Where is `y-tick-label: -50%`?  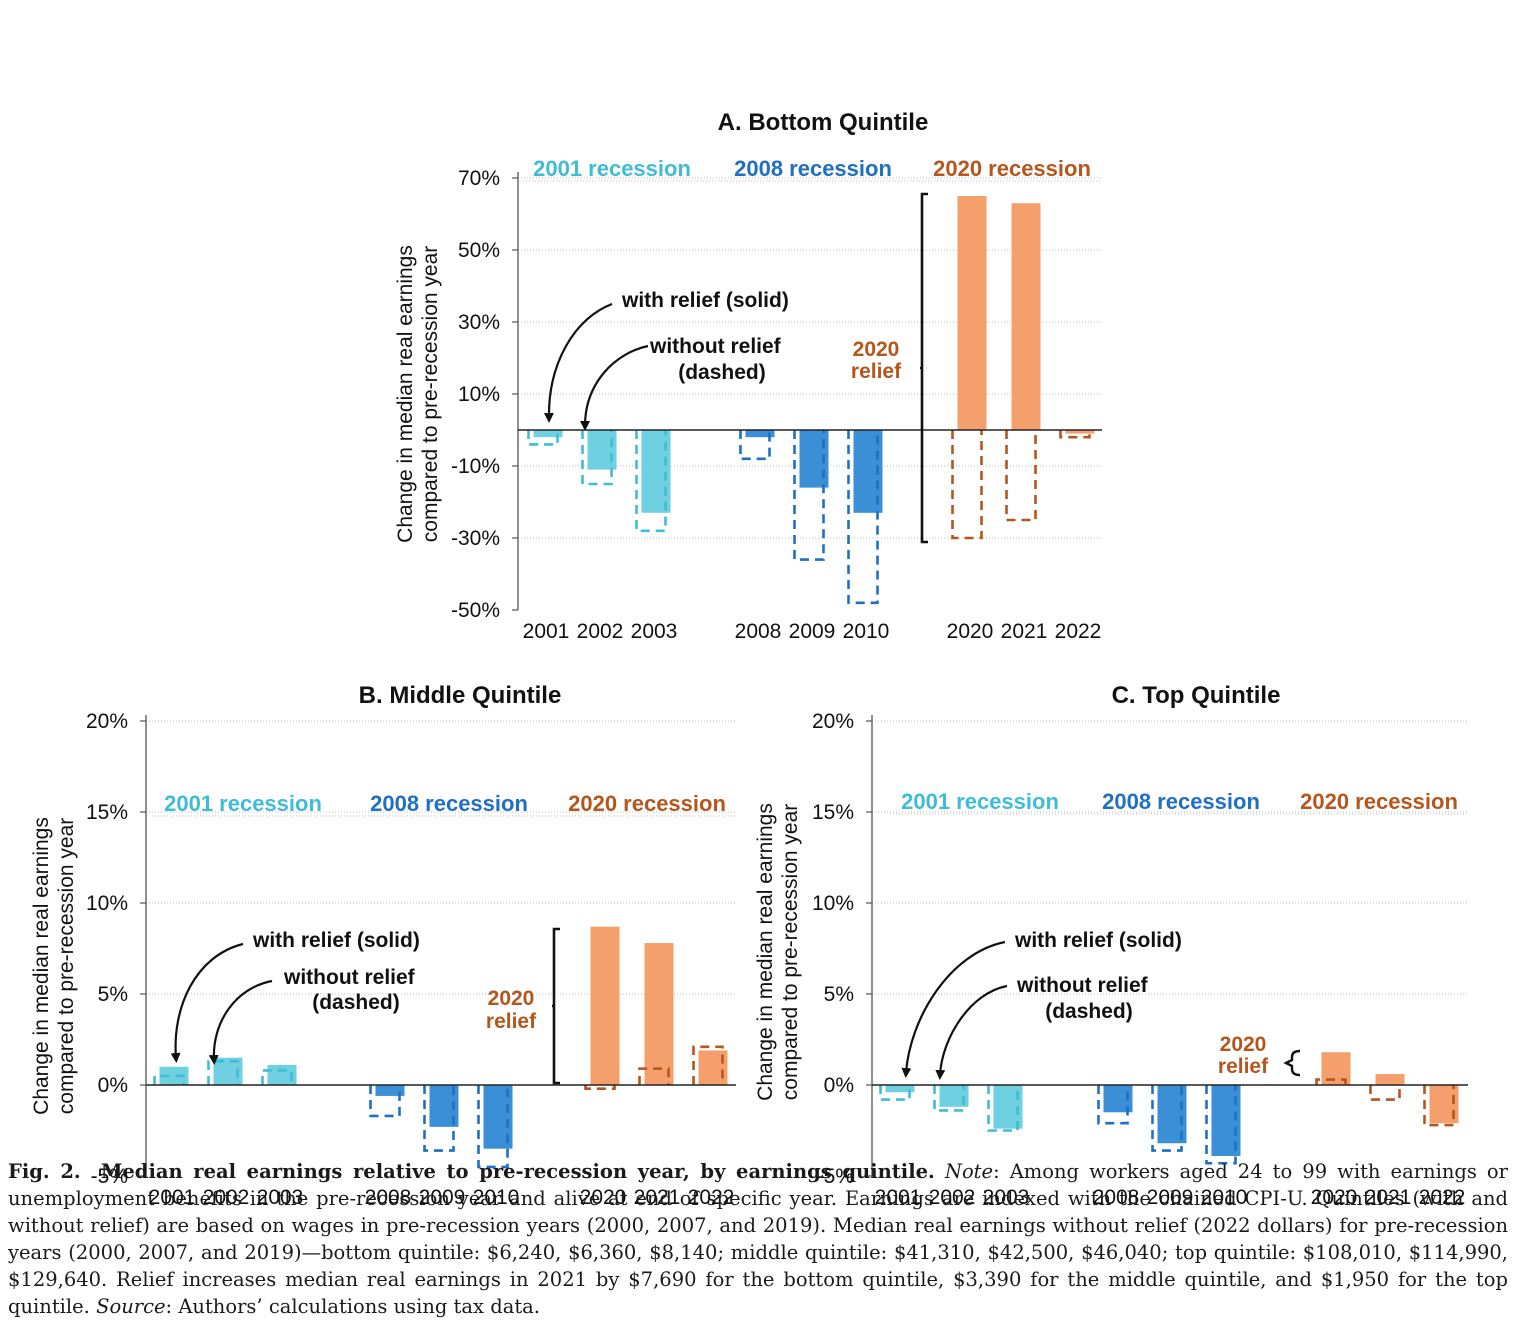
y-tick-label: -50% is located at coordinates (475, 610).